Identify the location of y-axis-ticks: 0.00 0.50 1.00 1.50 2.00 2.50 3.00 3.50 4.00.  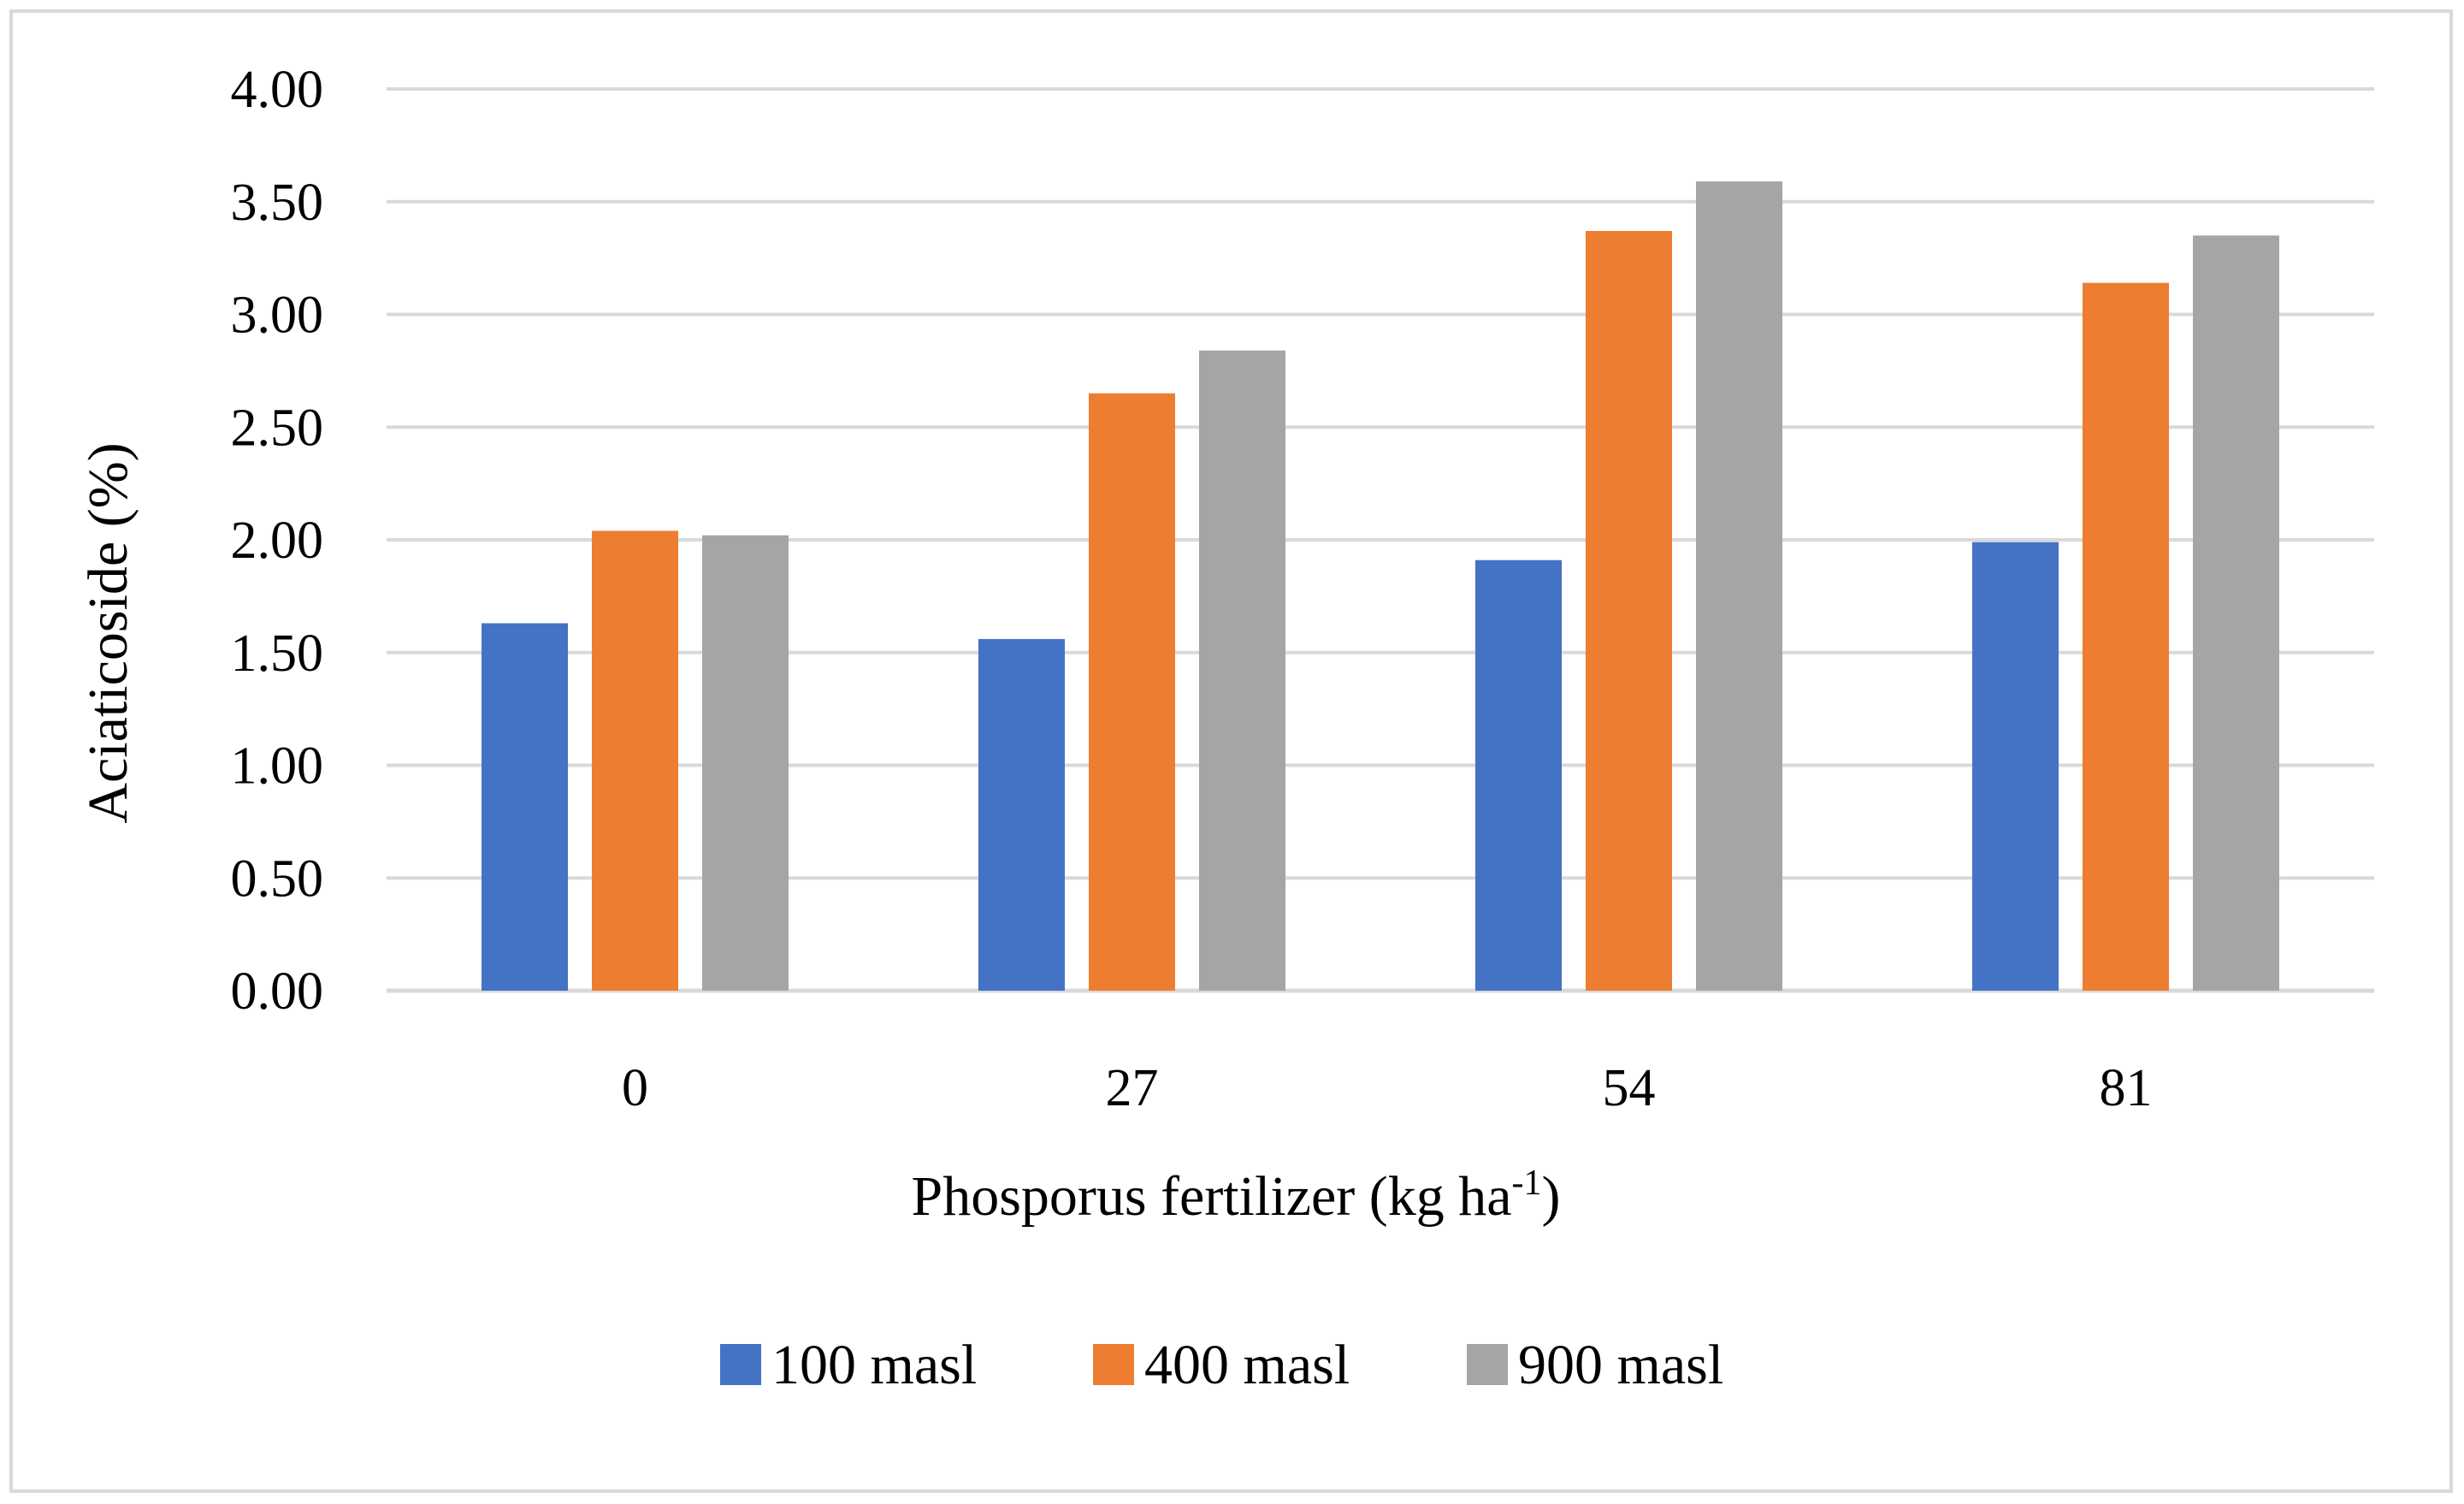
(277, 541).